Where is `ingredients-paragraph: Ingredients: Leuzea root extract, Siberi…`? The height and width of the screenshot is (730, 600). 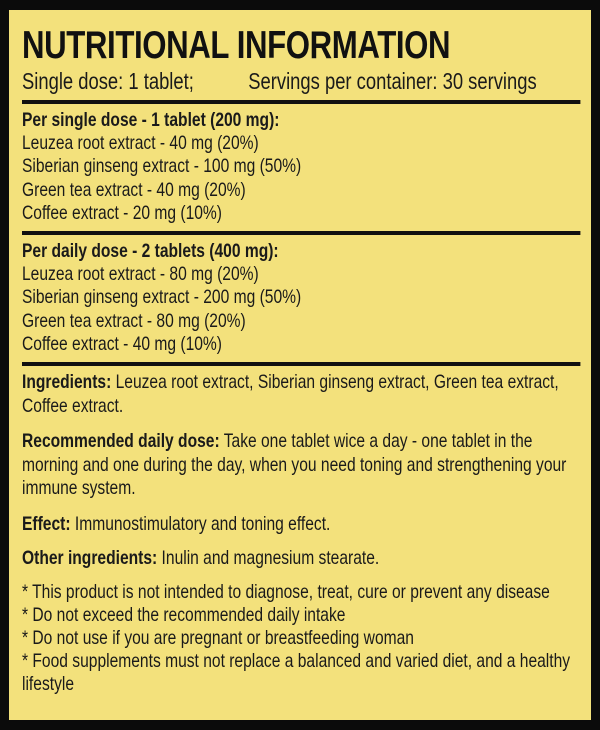 ingredients-paragraph: Ingredients: Leuzea root extract, Siberi… is located at coordinates (301, 394).